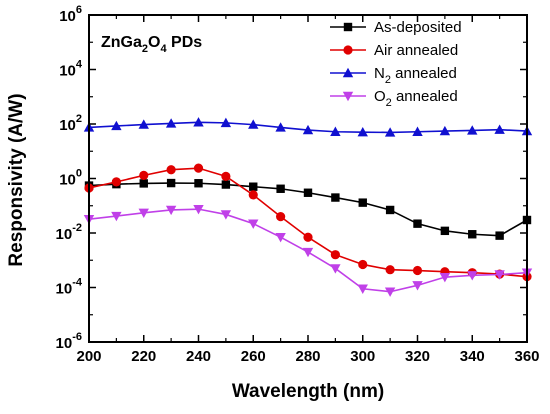 The width and height of the screenshot is (550, 414). Describe the element at coordinates (417, 356) in the screenshot. I see `x-tick-label: 320` at that location.